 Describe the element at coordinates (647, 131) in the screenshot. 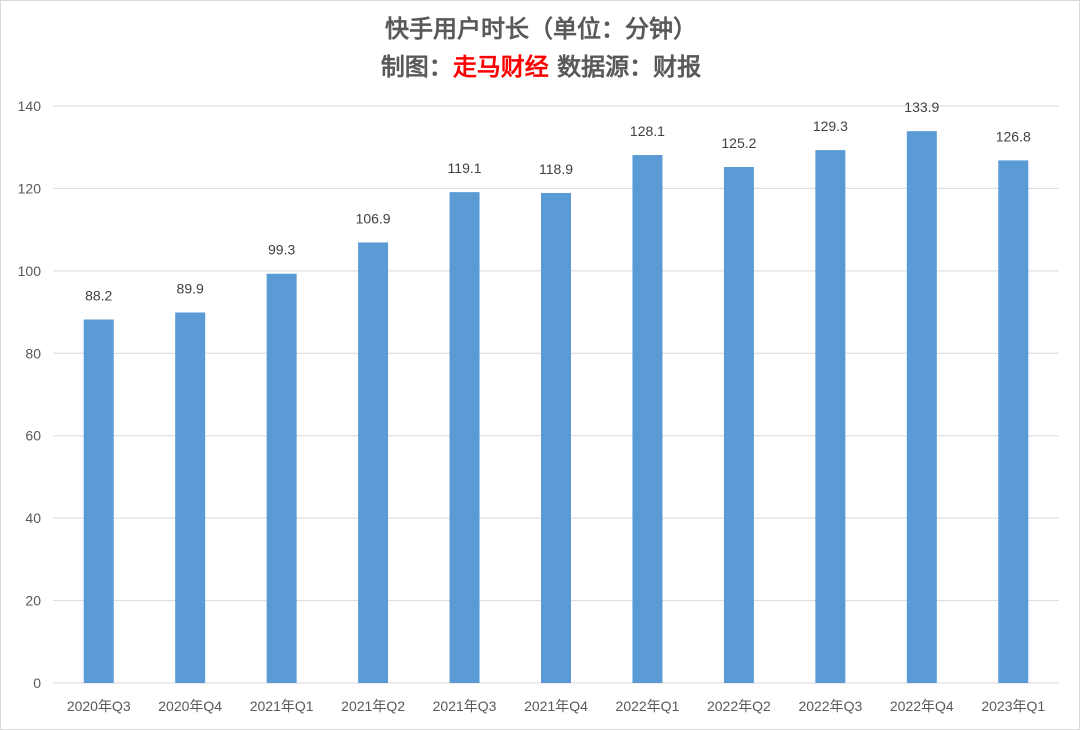

I see `data-label: 128.1` at that location.